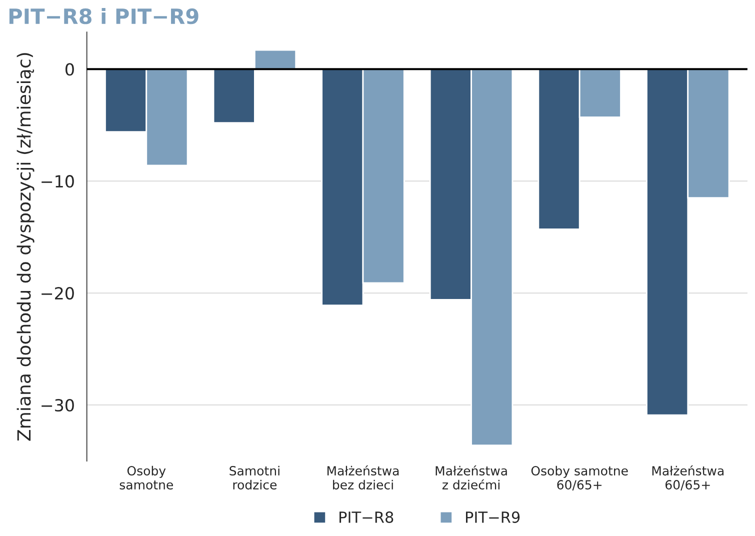 Image resolution: width=755 pixels, height=536 pixels. Describe the element at coordinates (493, 517) in the screenshot. I see `legend-label: PIT−R9` at that location.